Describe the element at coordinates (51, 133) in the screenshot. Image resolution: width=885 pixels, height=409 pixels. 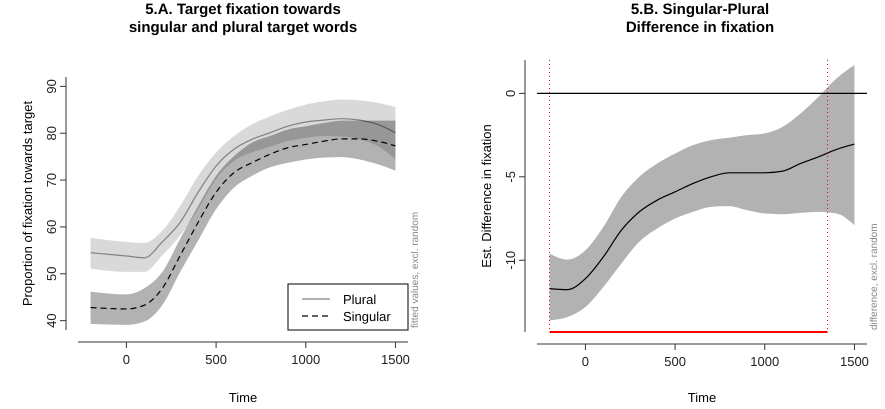
I see `y-tick-label: 80` at that location.